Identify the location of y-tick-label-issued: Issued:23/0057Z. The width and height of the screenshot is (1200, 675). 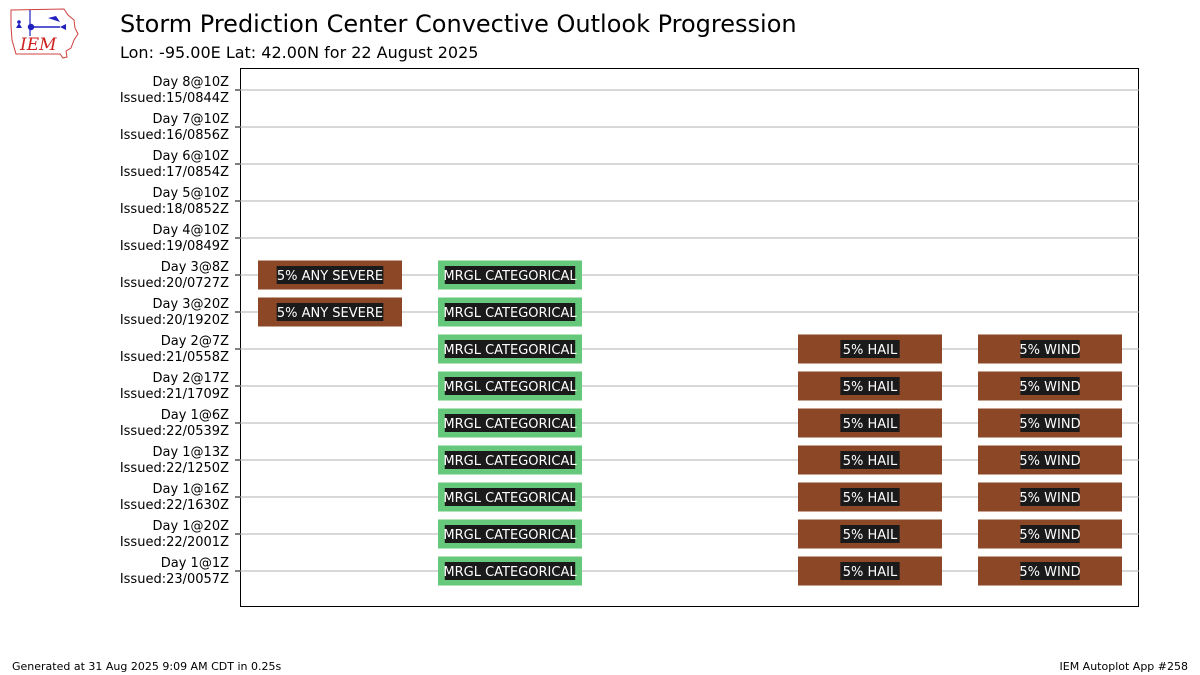
(174, 579).